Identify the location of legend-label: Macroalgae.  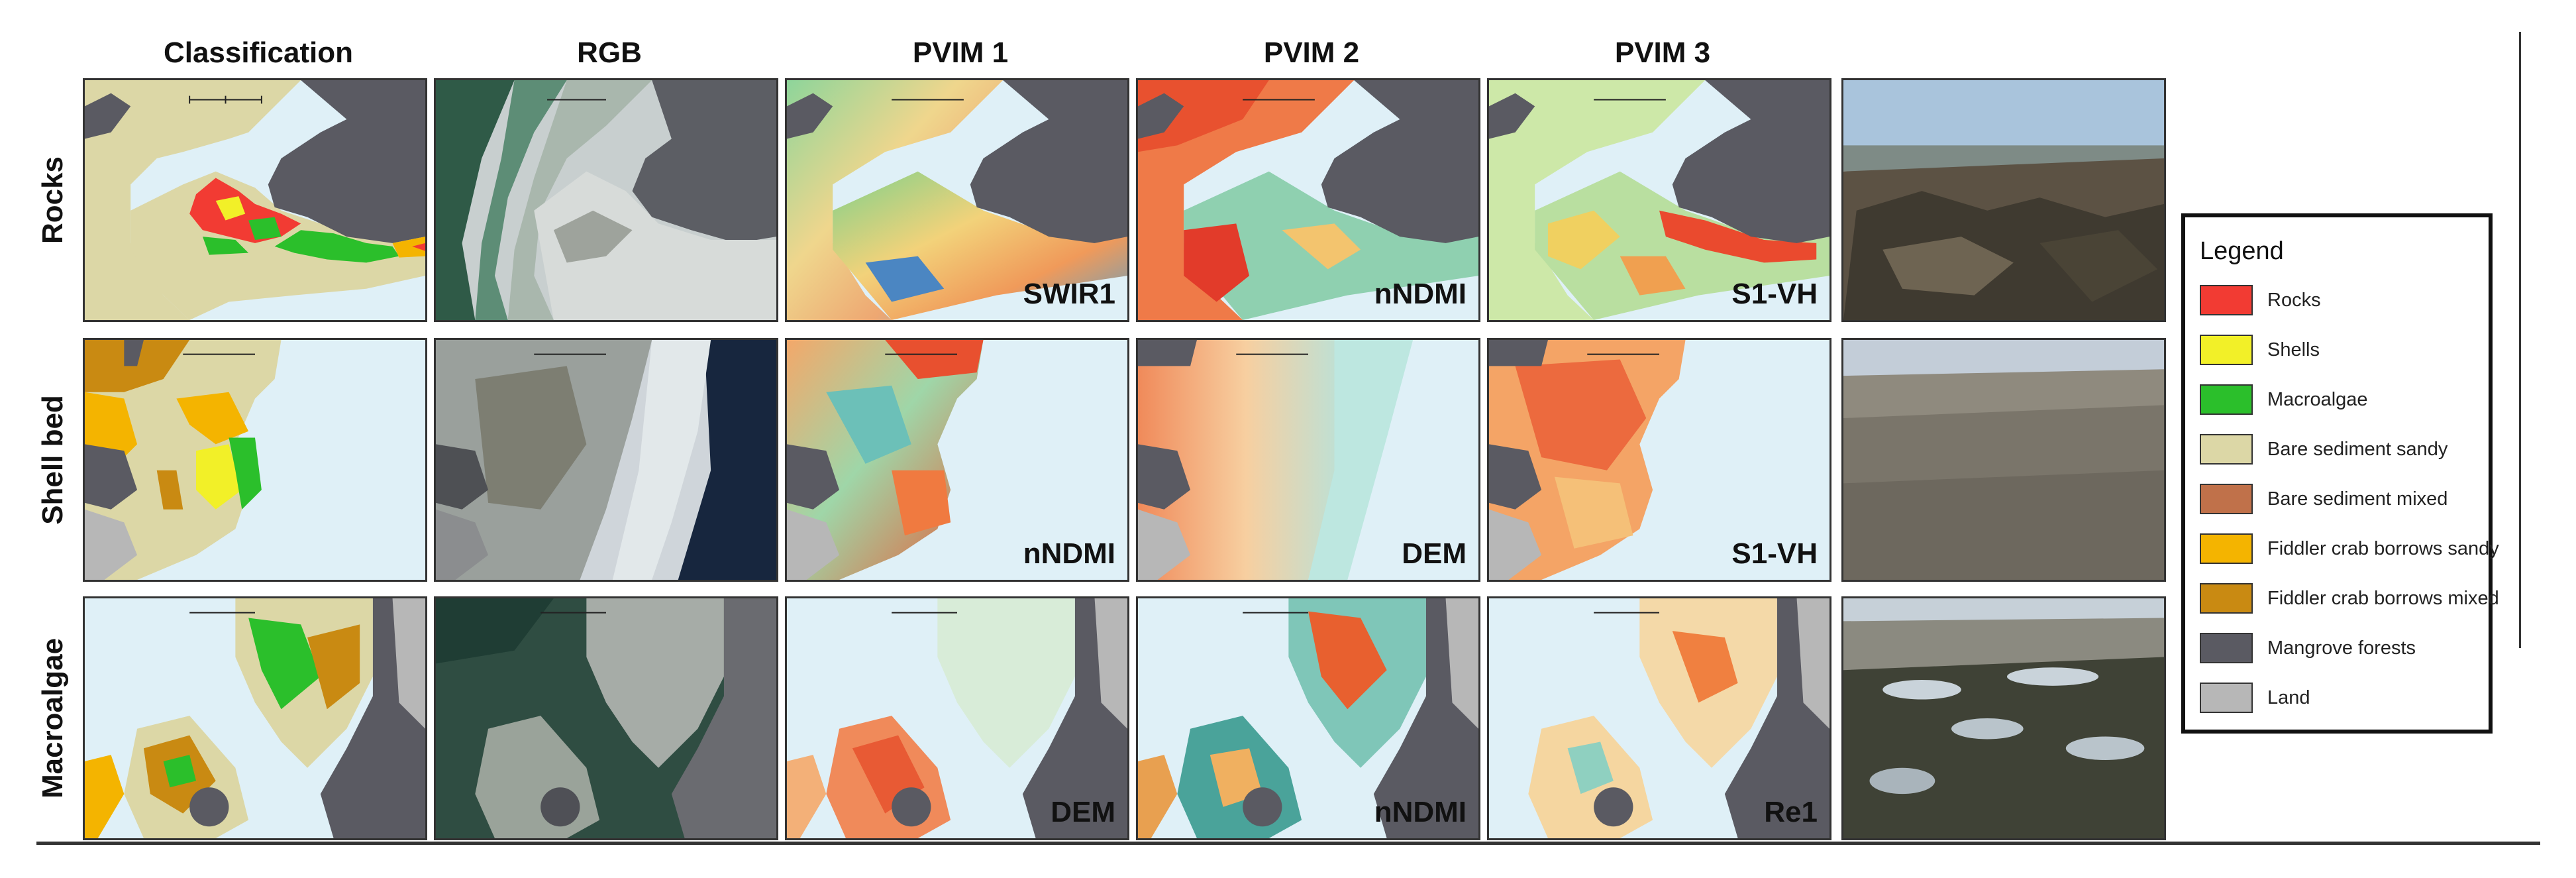
(2317, 399).